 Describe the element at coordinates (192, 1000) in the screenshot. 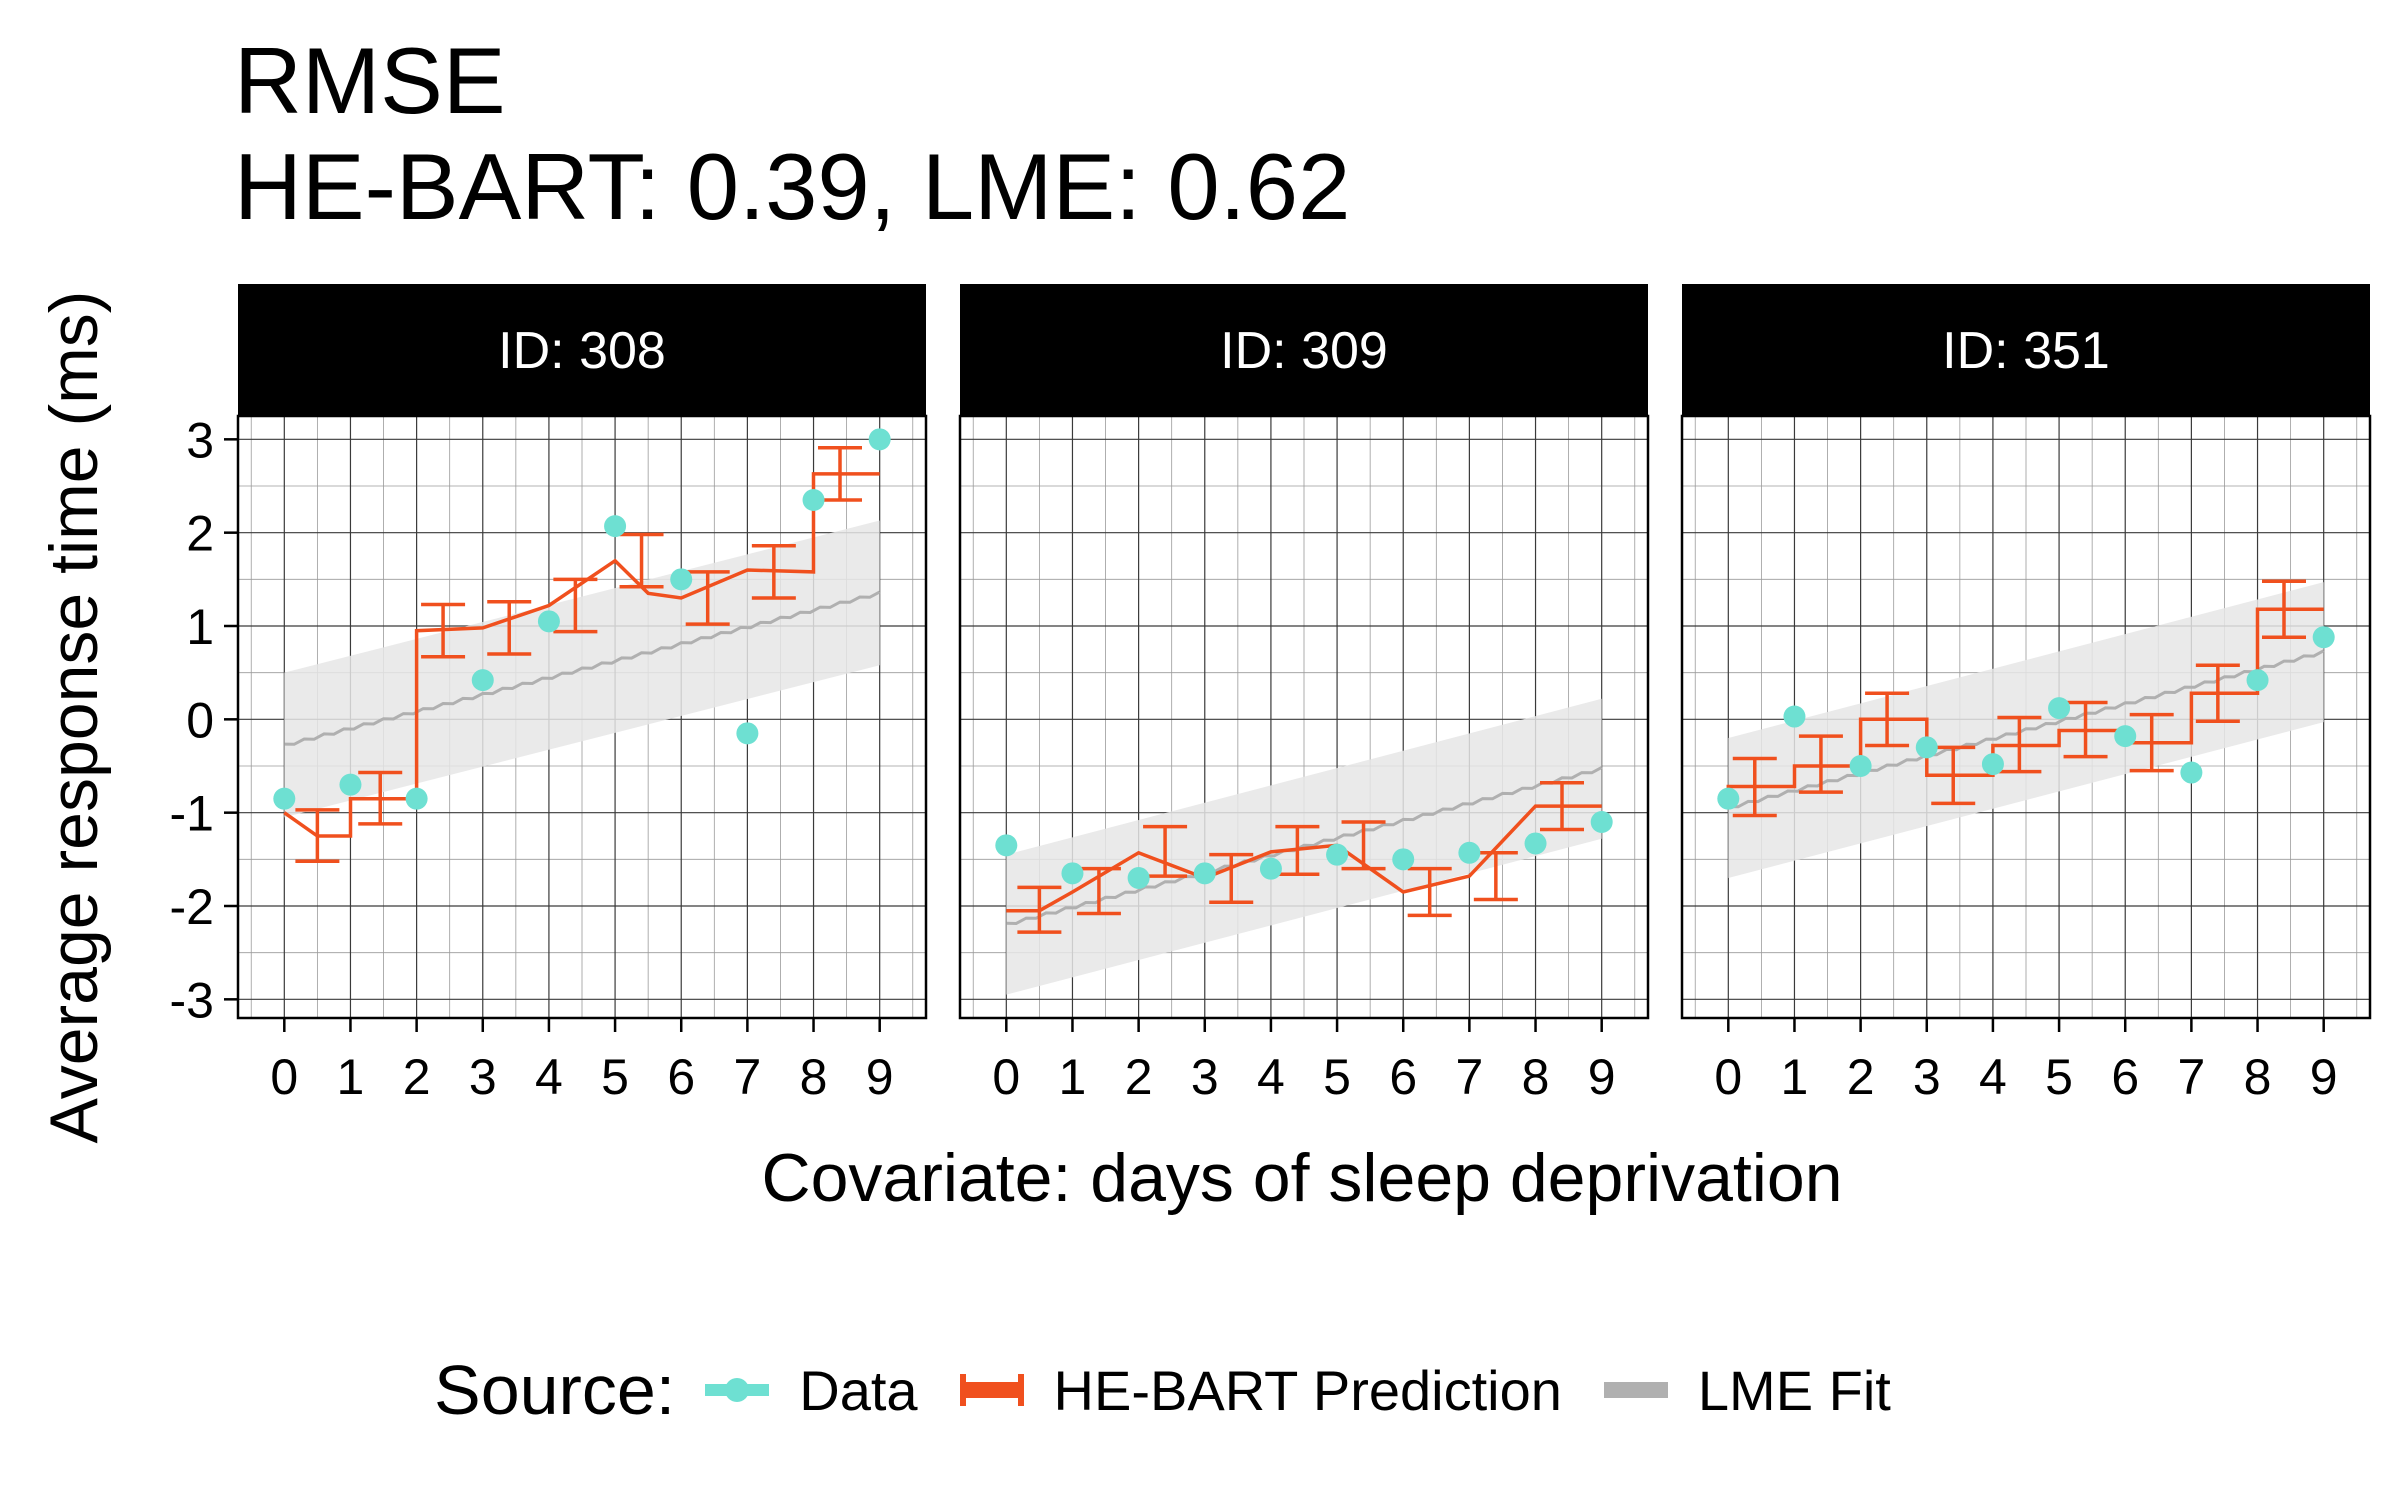

I see `y-tick-label: -3` at that location.